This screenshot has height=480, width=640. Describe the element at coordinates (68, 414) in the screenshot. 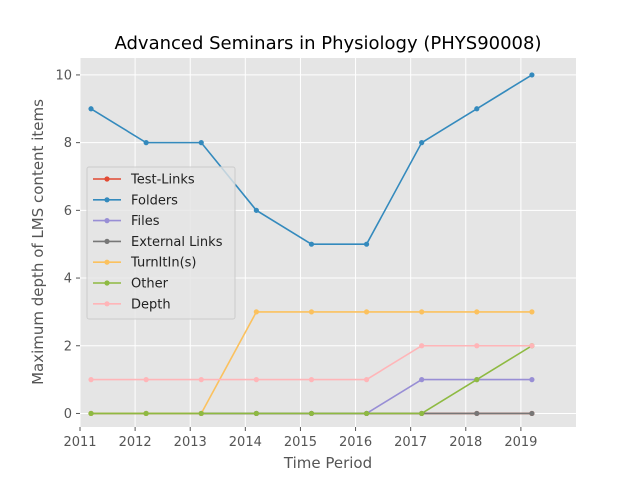

I see `y-tick-label: 0` at that location.